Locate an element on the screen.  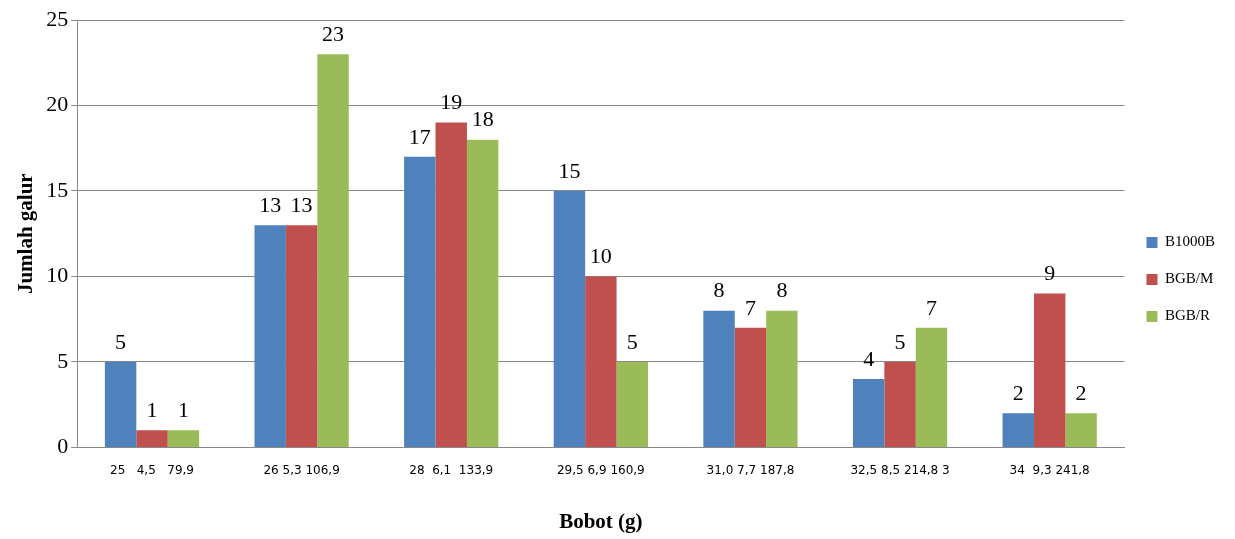
y-tick-label: 5 is located at coordinates (63, 360).